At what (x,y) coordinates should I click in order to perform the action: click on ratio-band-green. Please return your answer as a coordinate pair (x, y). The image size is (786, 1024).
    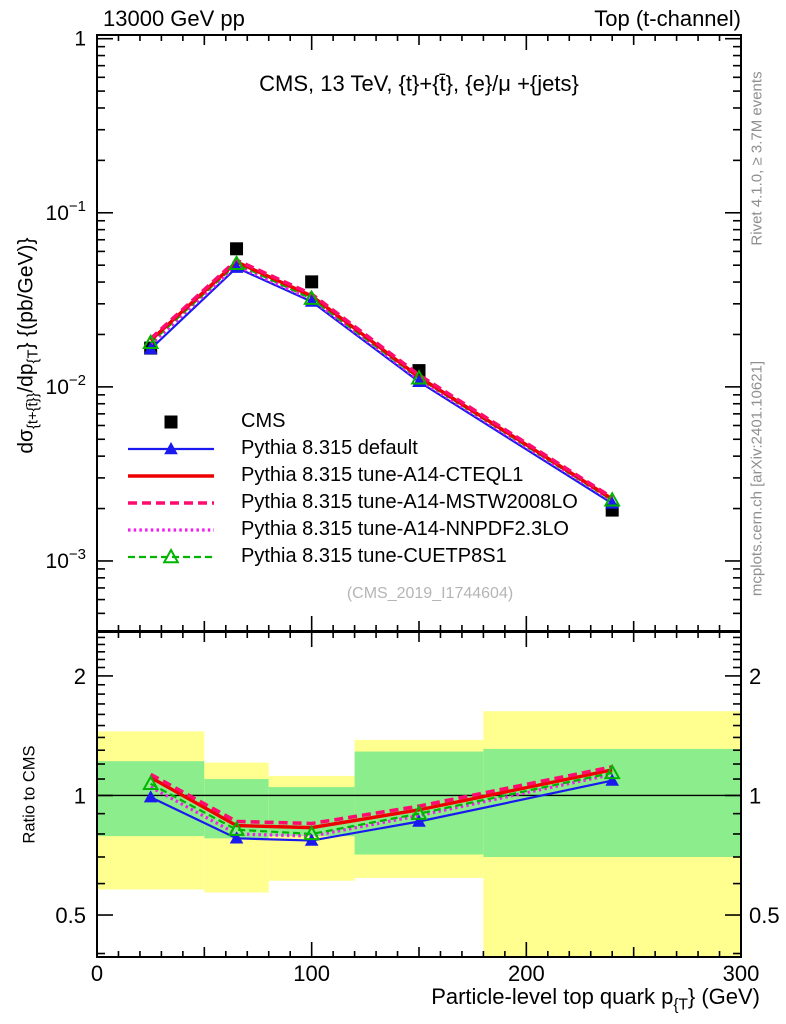
    Looking at the image, I should click on (419, 803).